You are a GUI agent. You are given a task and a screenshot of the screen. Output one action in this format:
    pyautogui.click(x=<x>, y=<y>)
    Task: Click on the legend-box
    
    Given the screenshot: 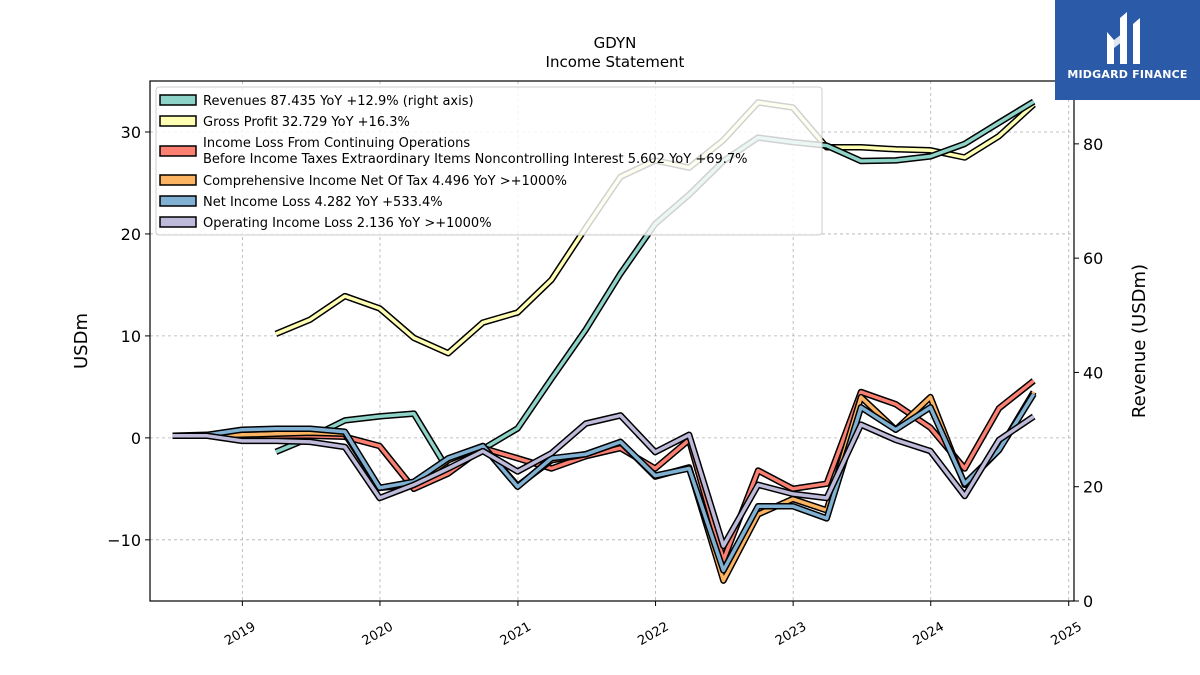 What is the action you would take?
    pyautogui.click(x=489, y=161)
    